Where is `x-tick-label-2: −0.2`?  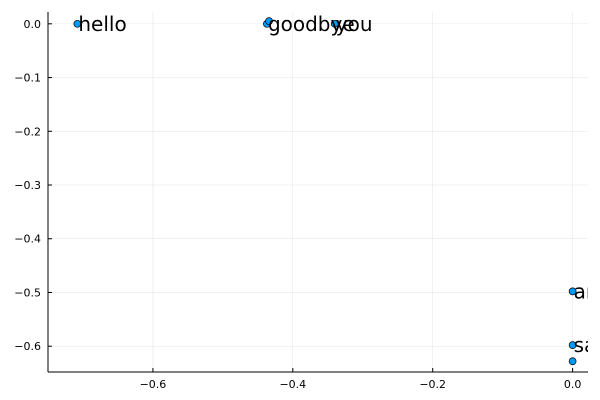
x-tick-label-2: −0.2 is located at coordinates (432, 384).